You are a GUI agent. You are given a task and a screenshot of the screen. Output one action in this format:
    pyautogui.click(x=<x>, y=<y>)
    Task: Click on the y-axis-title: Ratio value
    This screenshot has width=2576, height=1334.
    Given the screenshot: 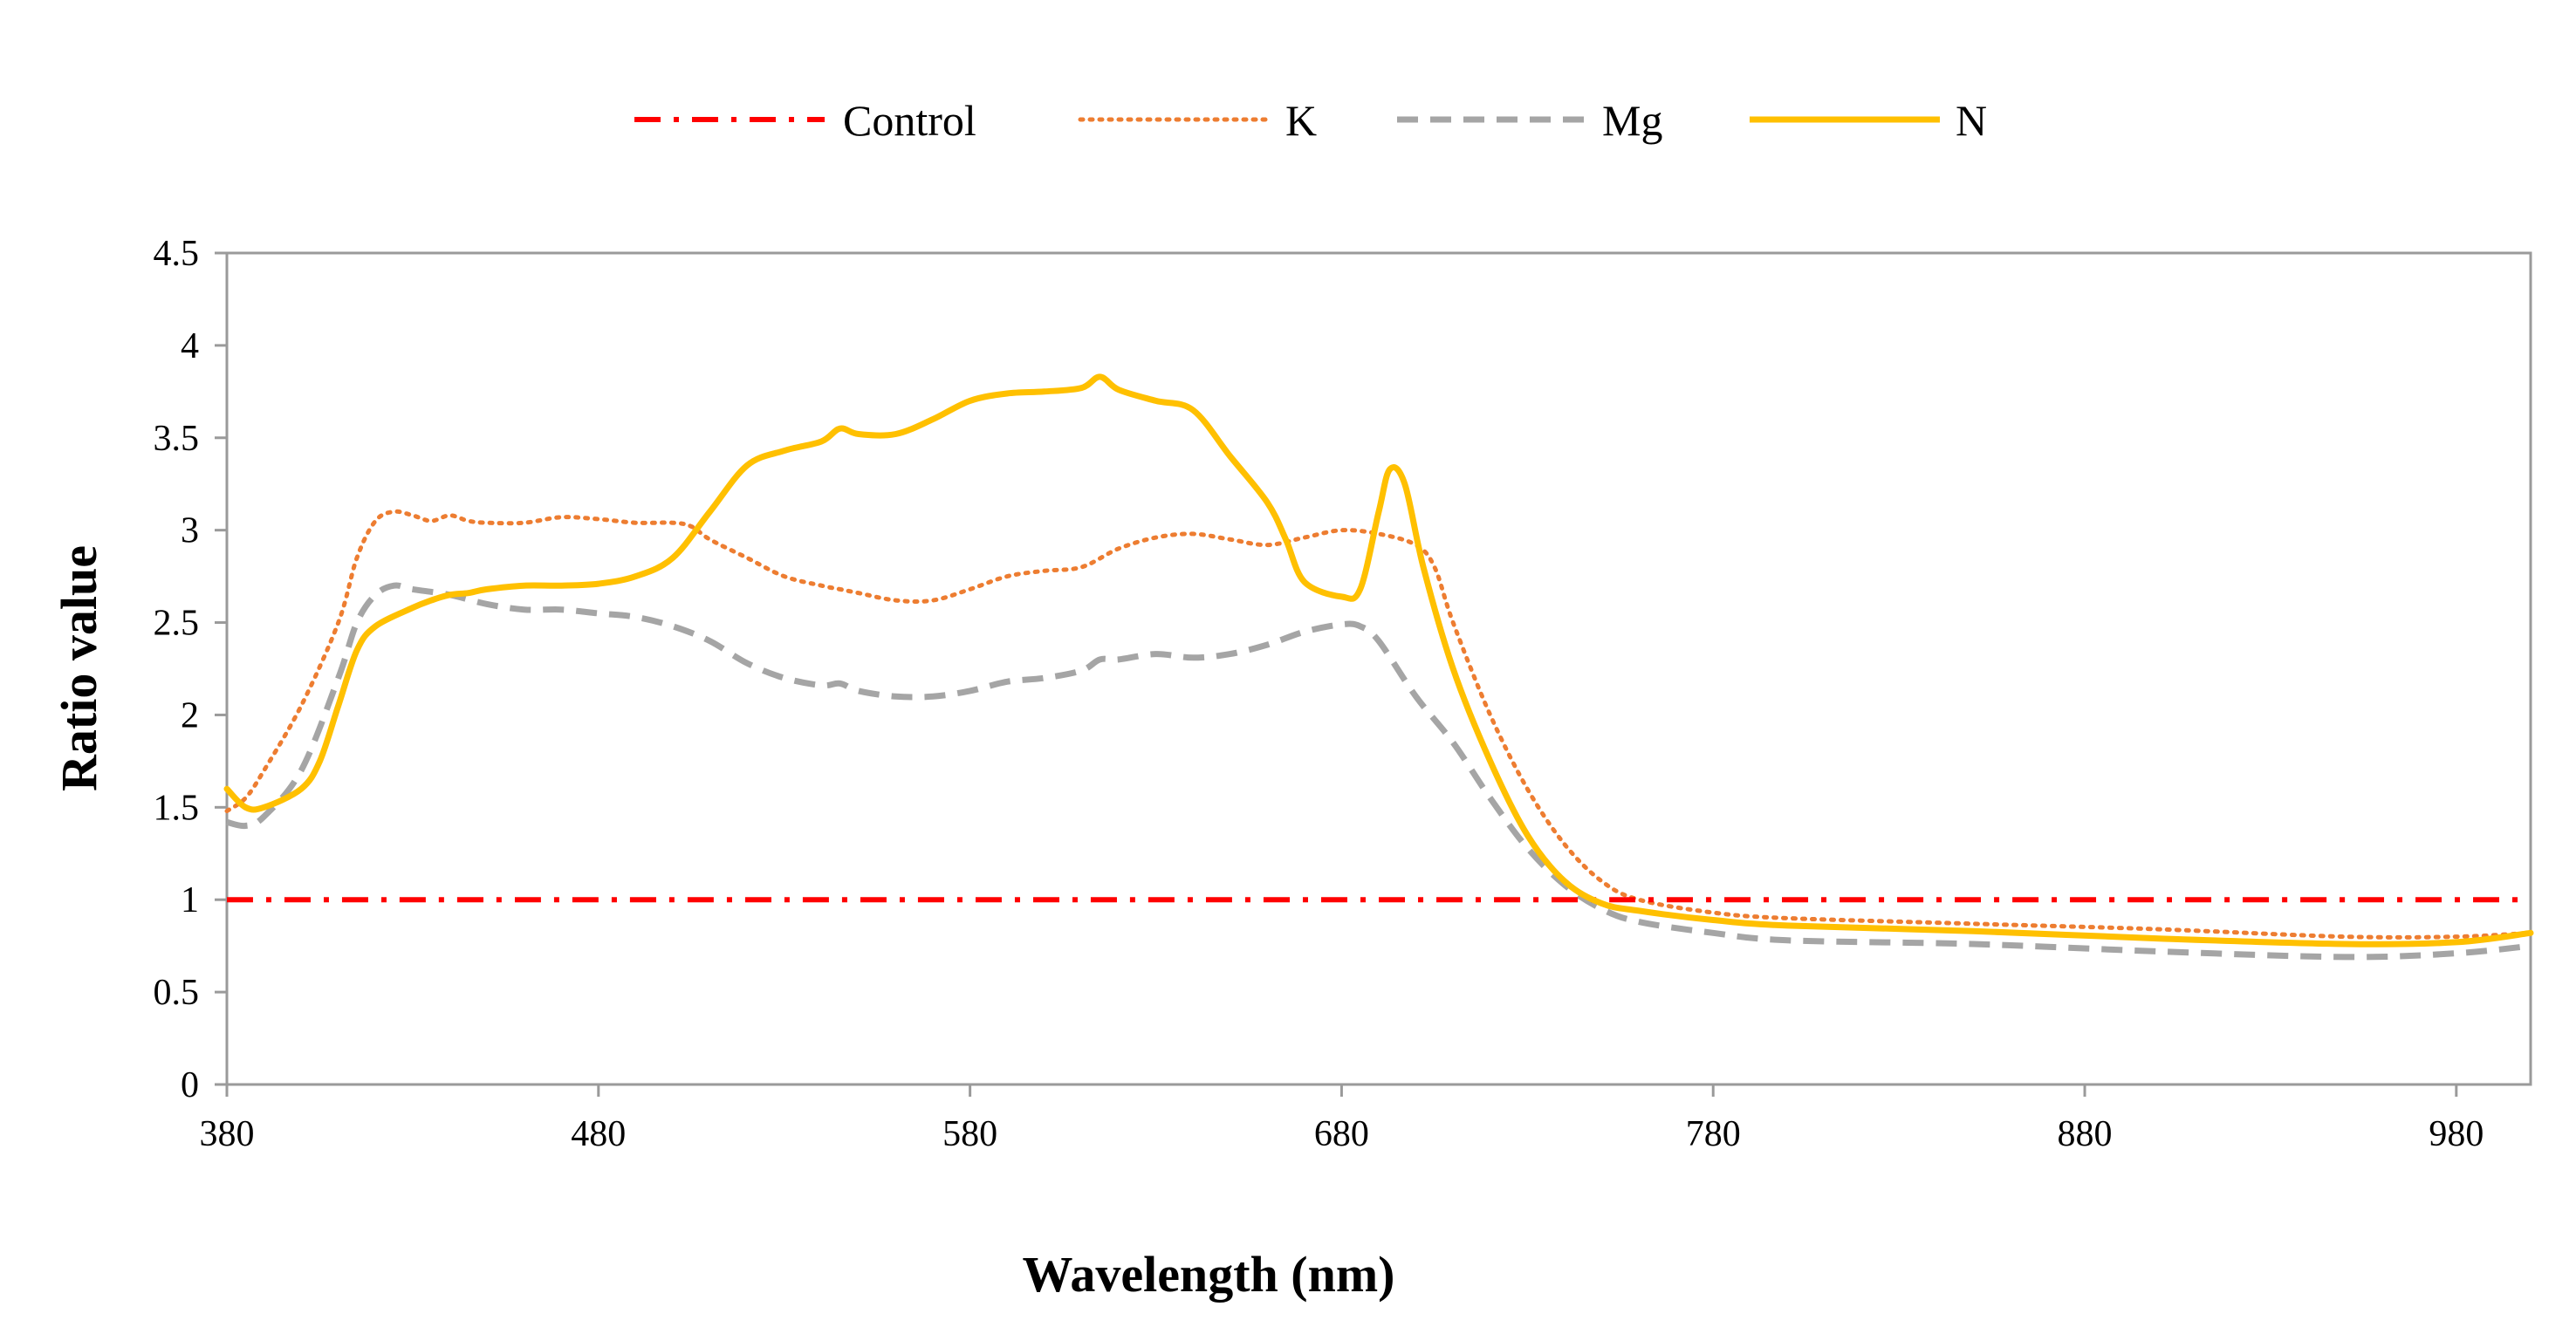 What is the action you would take?
    pyautogui.click(x=79, y=668)
    